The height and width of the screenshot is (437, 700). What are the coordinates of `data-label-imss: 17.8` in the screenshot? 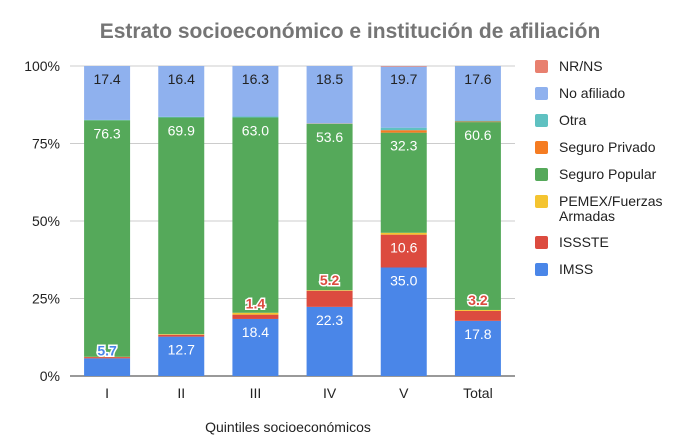 It's located at (477, 334).